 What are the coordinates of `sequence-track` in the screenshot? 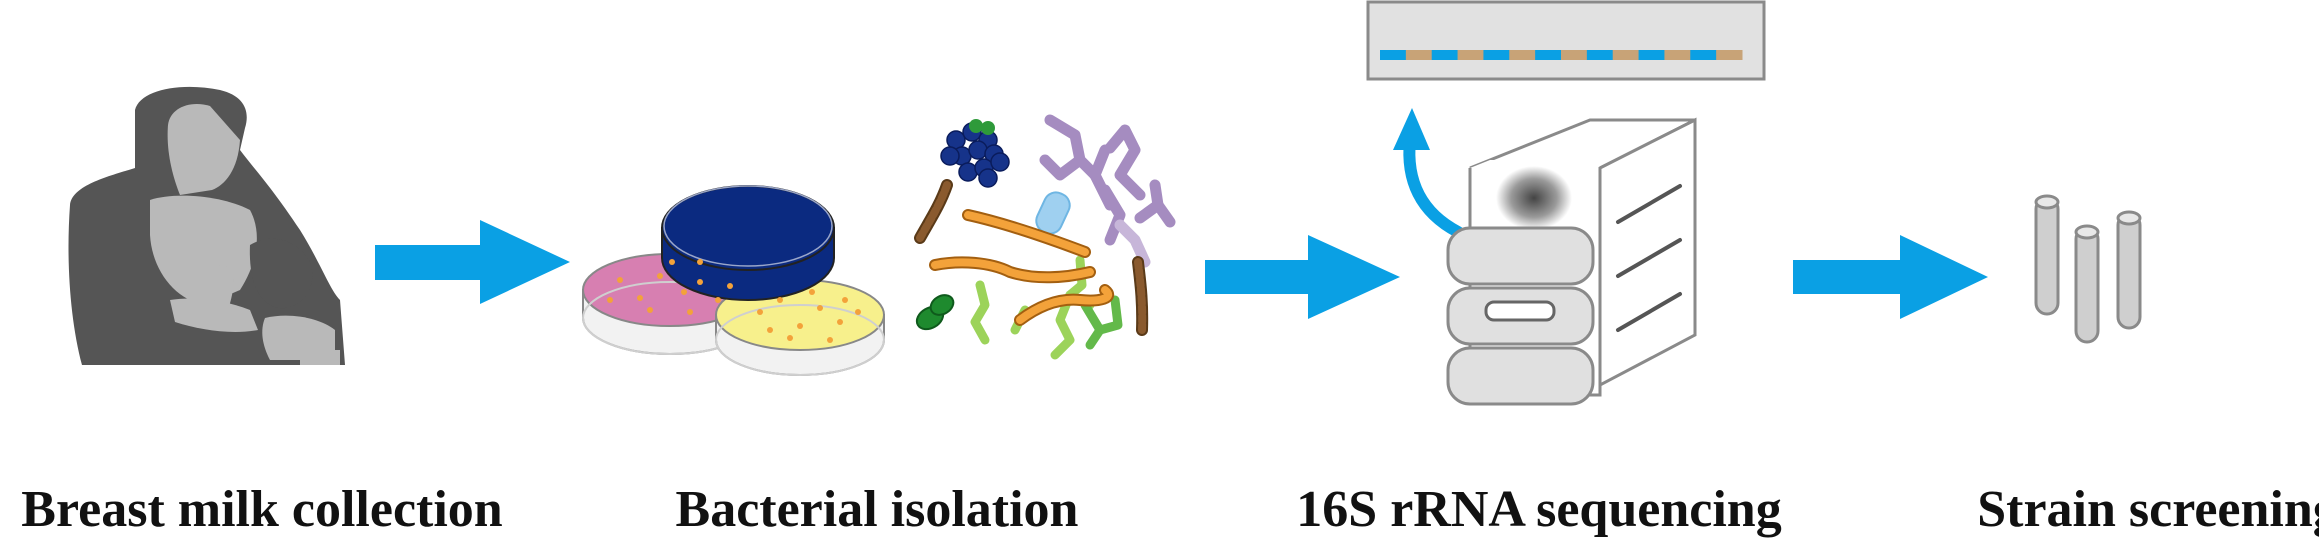 It's located at (1561, 55).